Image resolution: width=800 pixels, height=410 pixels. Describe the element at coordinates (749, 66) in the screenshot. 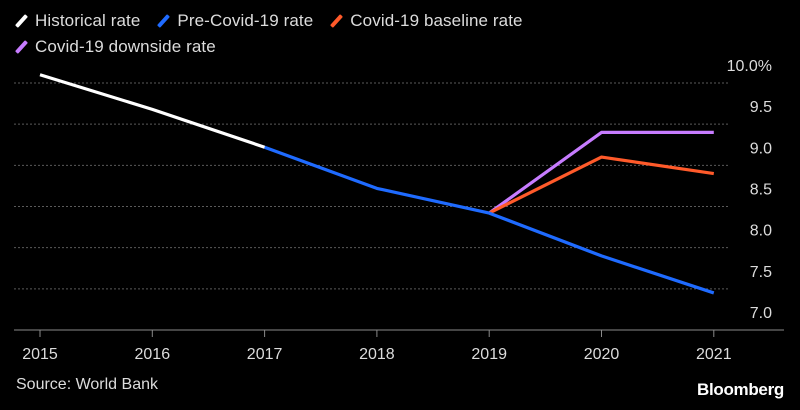

I see `y-tick-label: 10.0%` at that location.